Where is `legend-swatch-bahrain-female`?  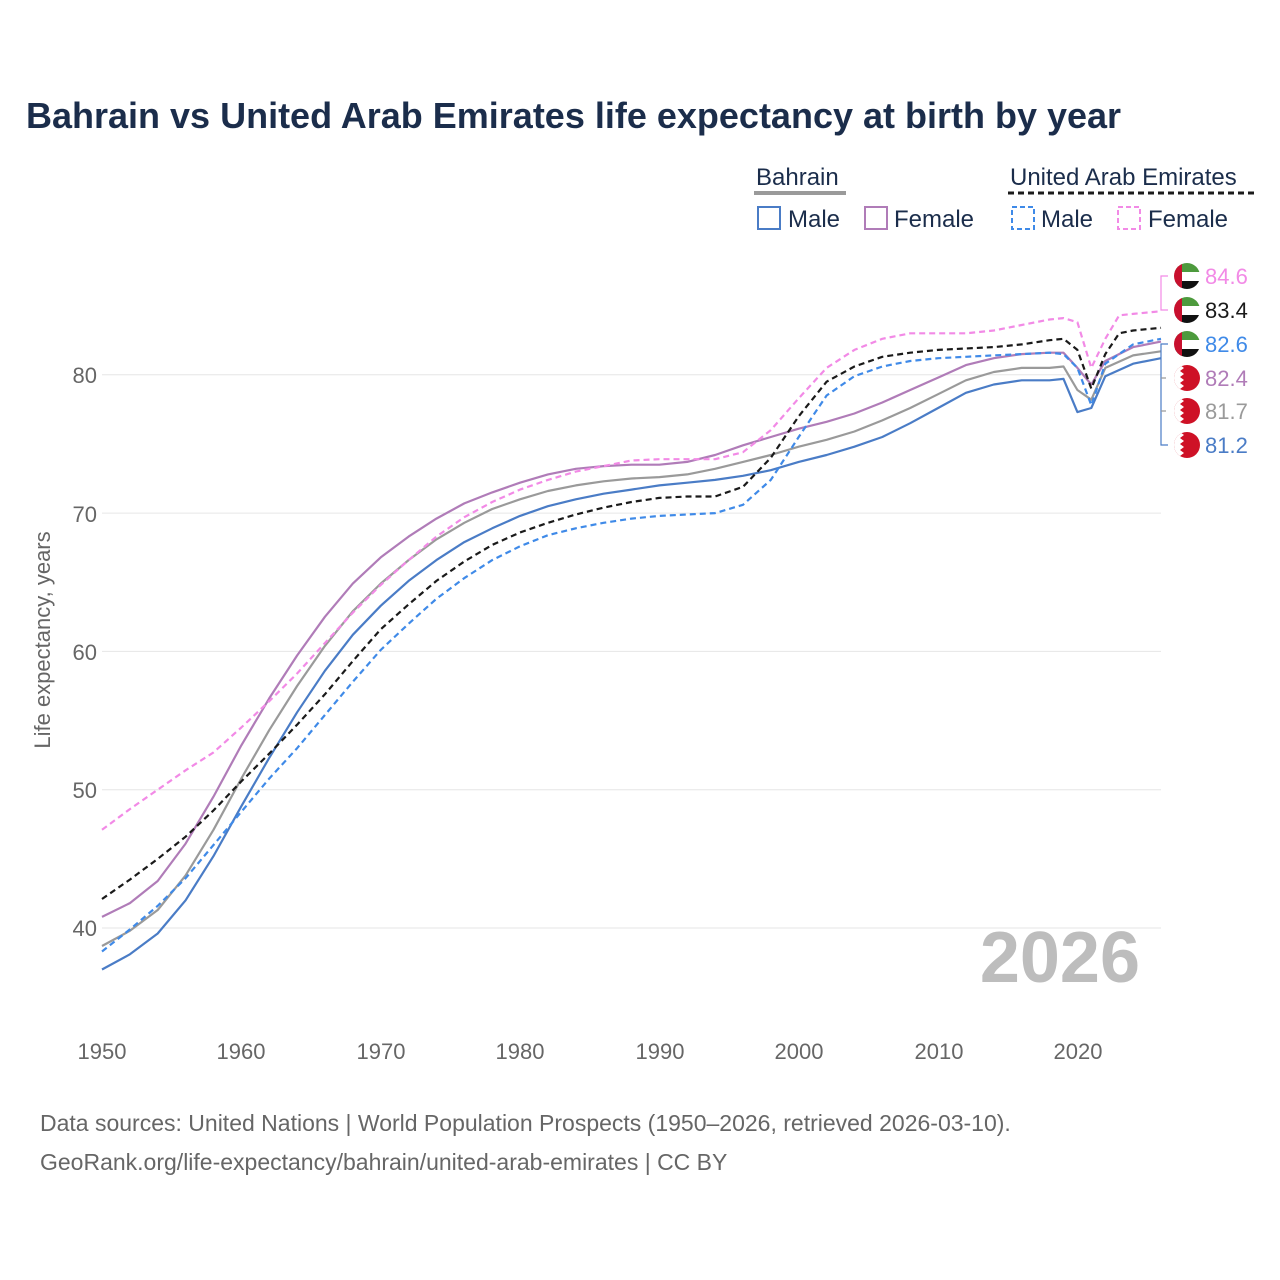
legend-swatch-bahrain-female is located at coordinates (876, 218).